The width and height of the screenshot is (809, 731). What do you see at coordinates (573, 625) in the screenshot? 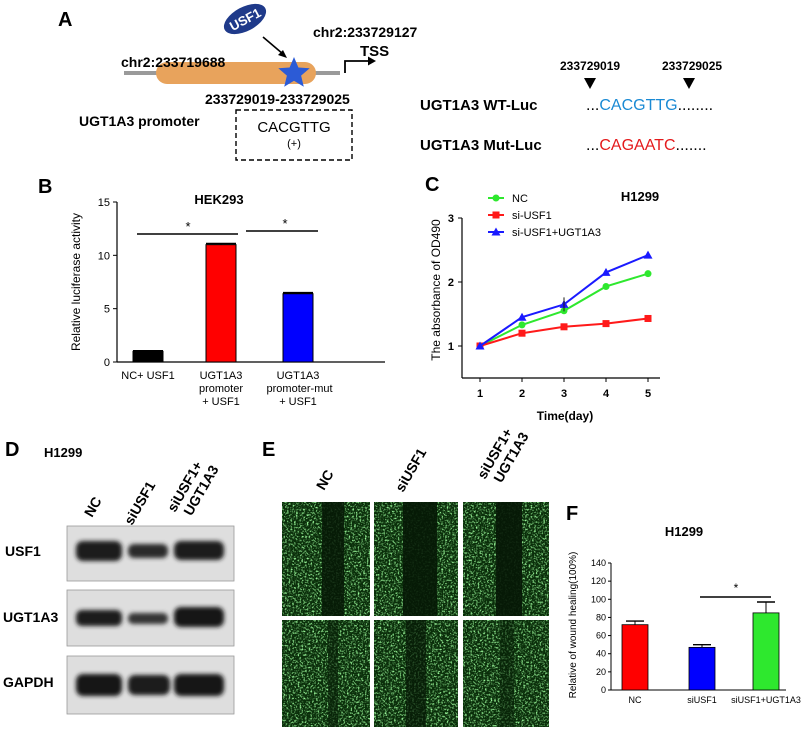
I see `chart-f-ylabel: Relative of wound healing(100%)` at bounding box center [573, 625].